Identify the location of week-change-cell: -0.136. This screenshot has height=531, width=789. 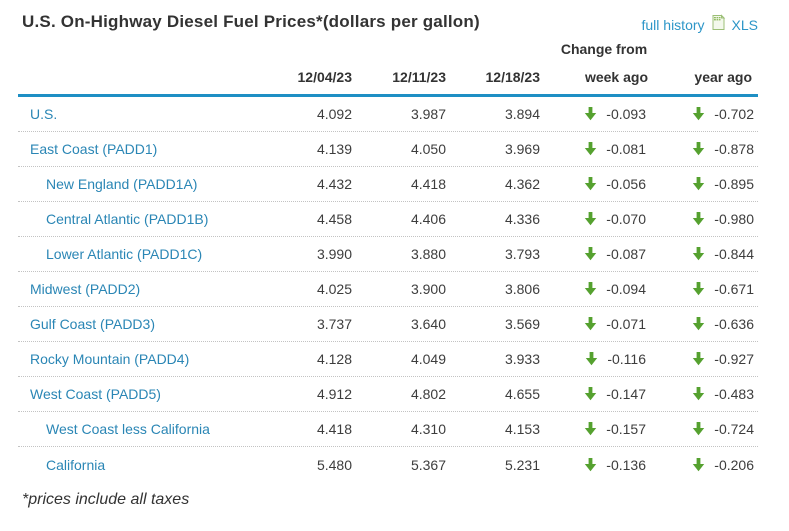
(594, 465).